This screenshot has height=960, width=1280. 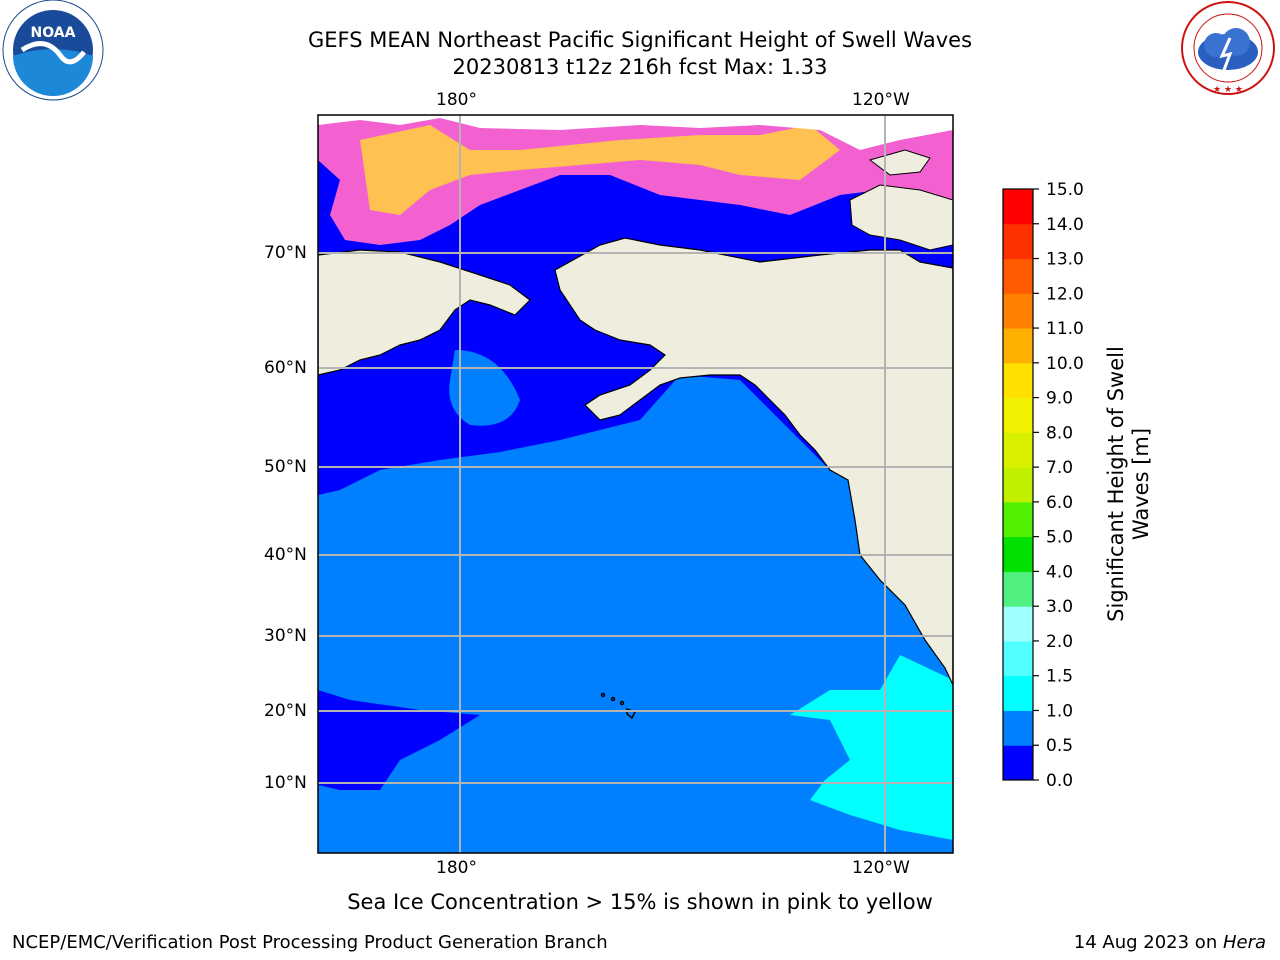 What do you see at coordinates (285, 555) in the screenshot?
I see `lat-label-40n: 40°N` at bounding box center [285, 555].